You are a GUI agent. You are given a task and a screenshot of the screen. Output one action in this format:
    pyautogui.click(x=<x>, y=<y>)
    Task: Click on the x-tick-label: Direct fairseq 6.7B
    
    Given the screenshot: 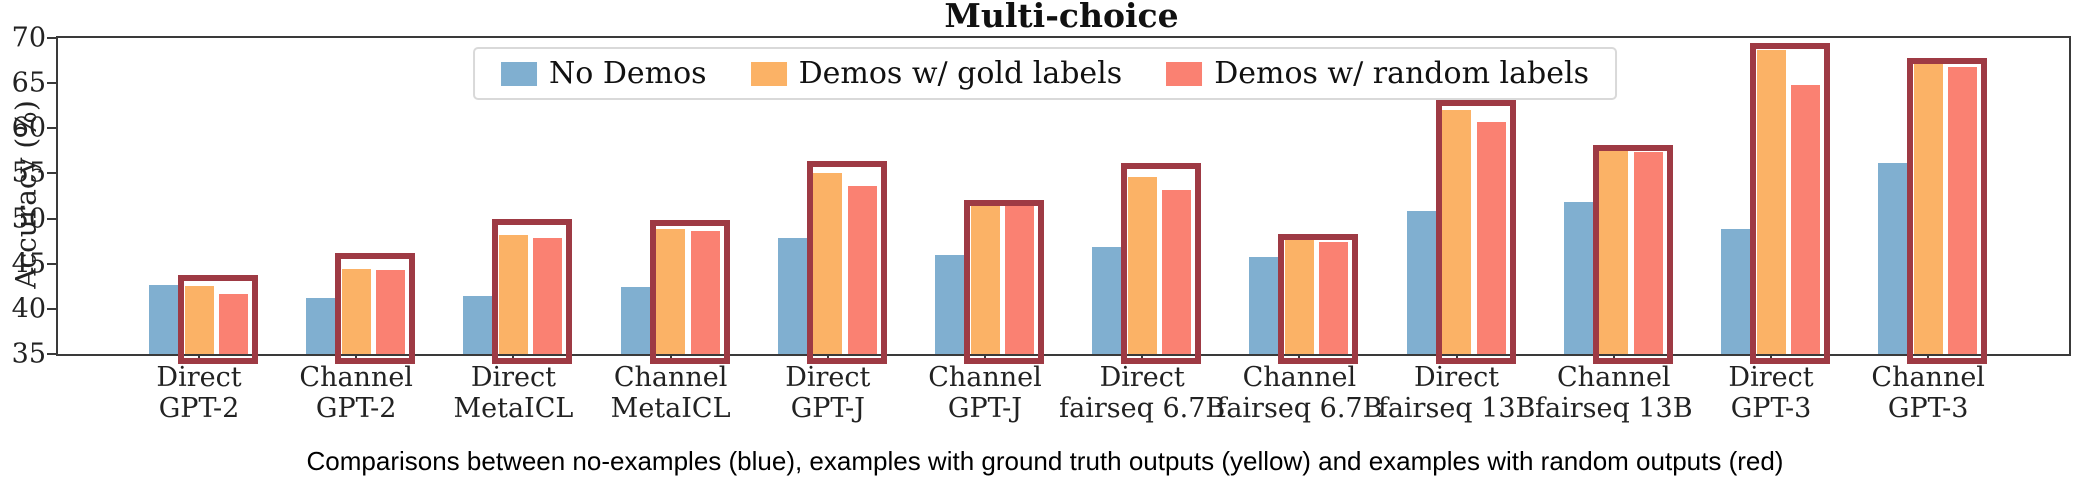 What is the action you would take?
    pyautogui.click(x=1142, y=393)
    